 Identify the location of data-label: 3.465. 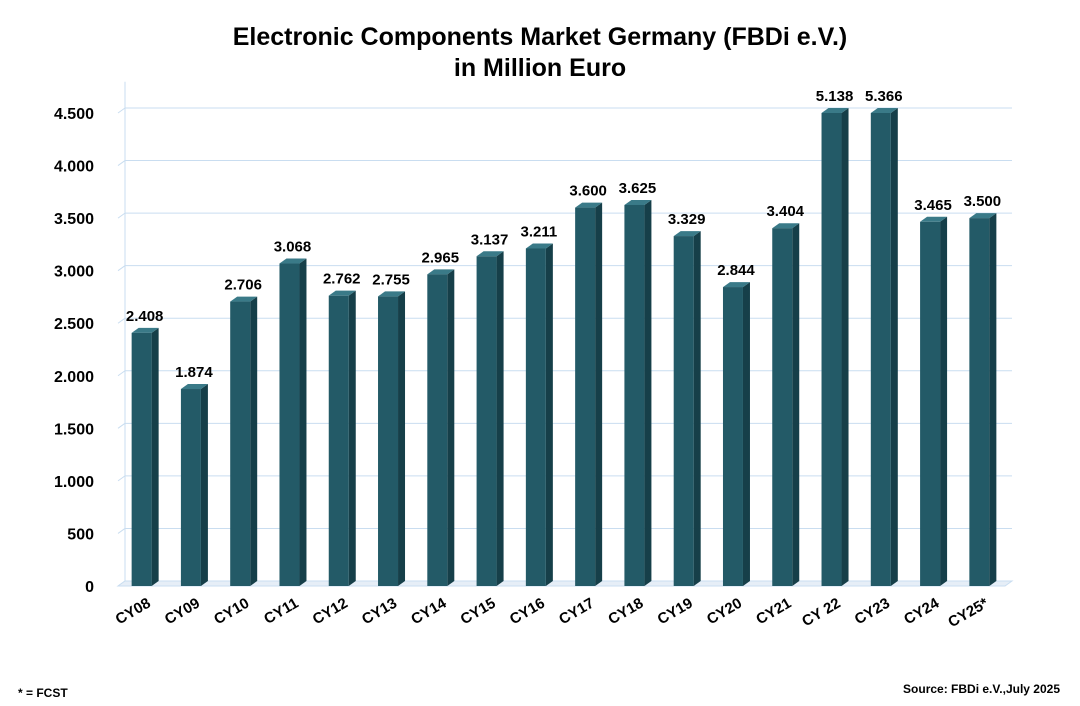
(933, 205).